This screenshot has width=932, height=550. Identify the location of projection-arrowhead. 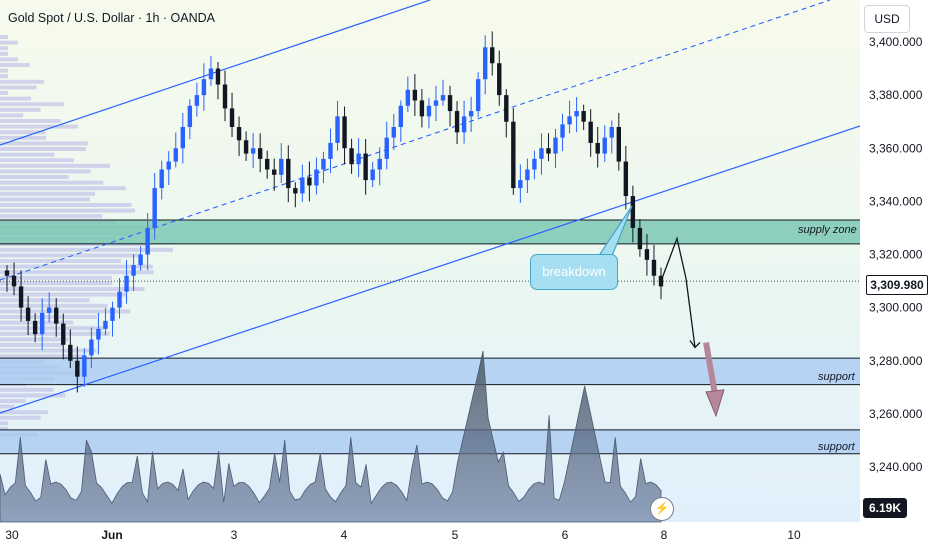
(695, 344).